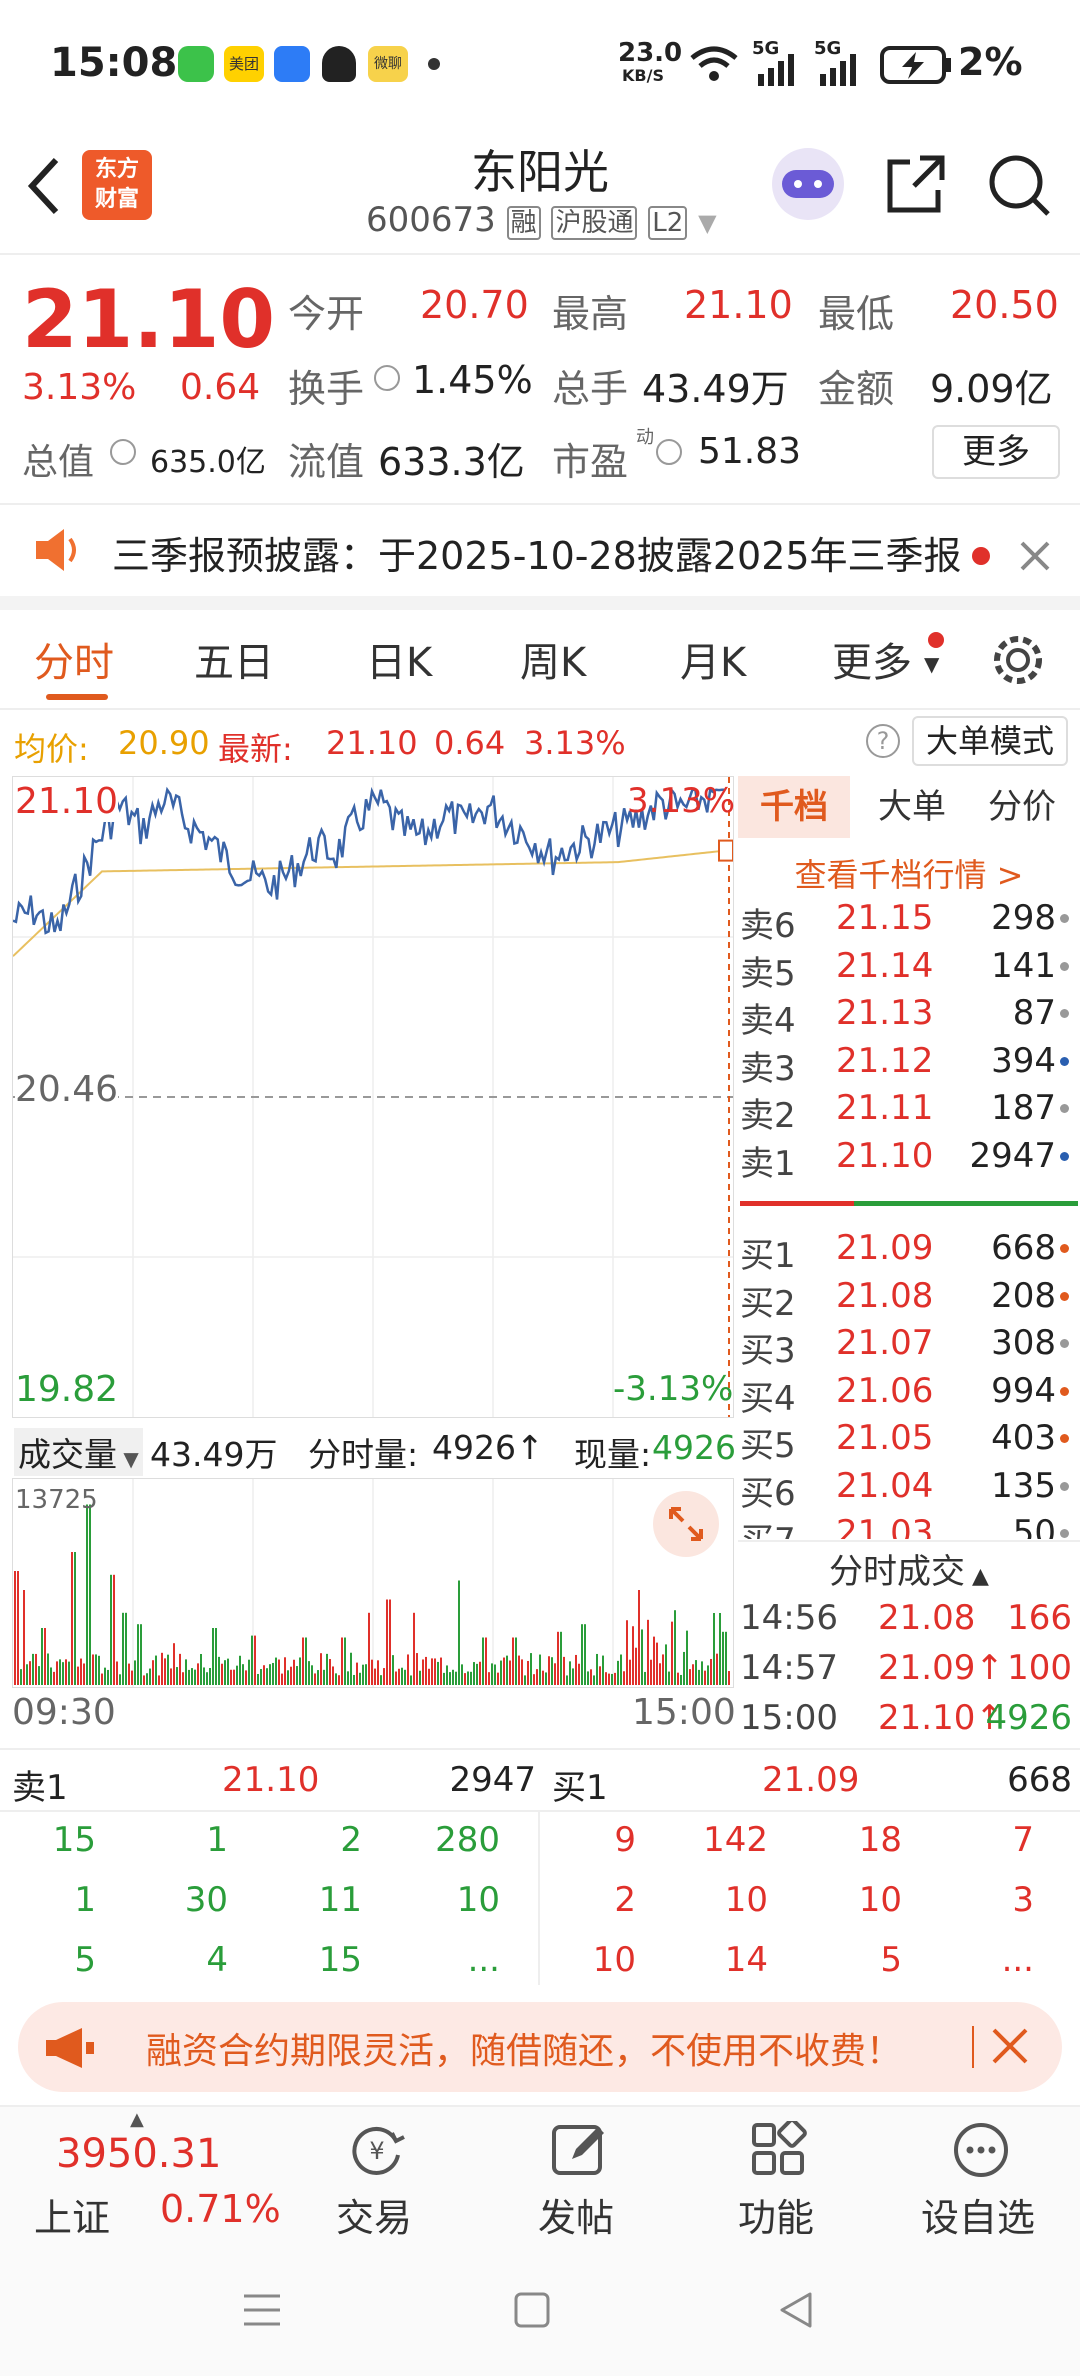 The width and height of the screenshot is (1080, 2376). Describe the element at coordinates (796, 2310) in the screenshot. I see `back-nav-icon` at that location.